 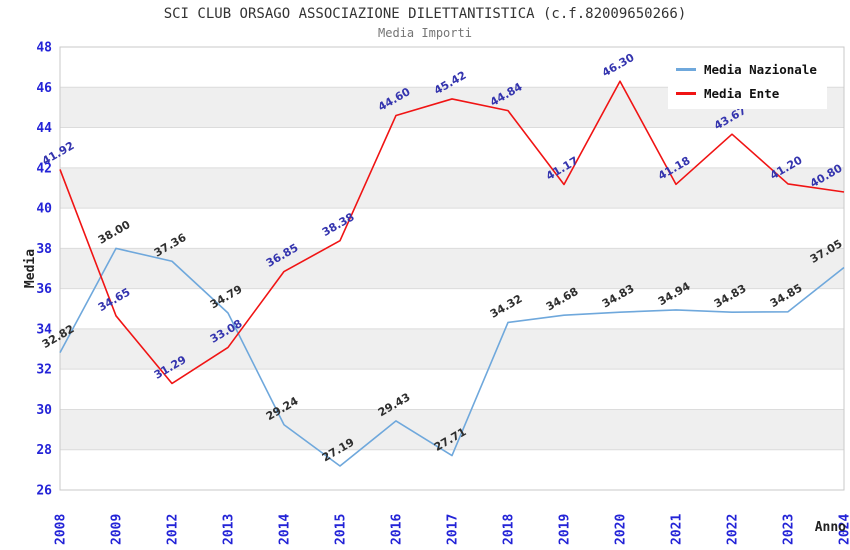 I want to click on y-tick-label: 40, so click(x=44, y=209).